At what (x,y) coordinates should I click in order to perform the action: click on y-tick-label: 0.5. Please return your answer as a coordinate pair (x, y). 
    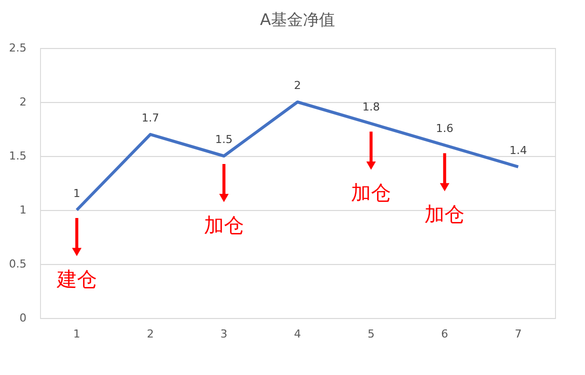
    Looking at the image, I should click on (17, 264).